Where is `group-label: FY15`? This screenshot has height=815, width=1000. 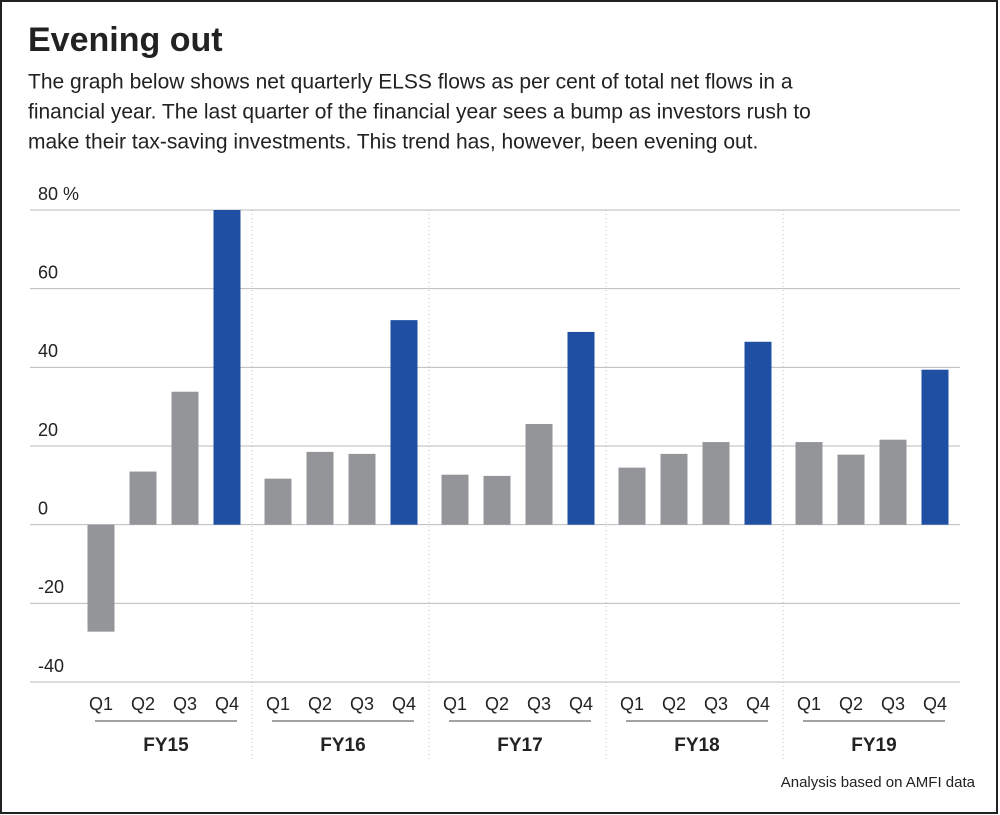 group-label: FY15 is located at coordinates (166, 745).